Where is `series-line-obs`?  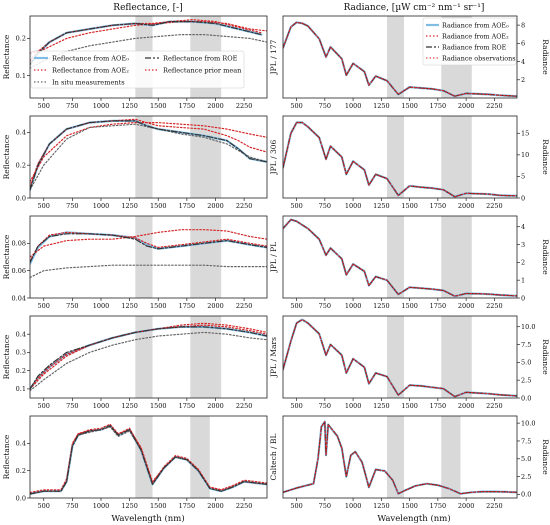 series-line-obs is located at coordinates (400, 159).